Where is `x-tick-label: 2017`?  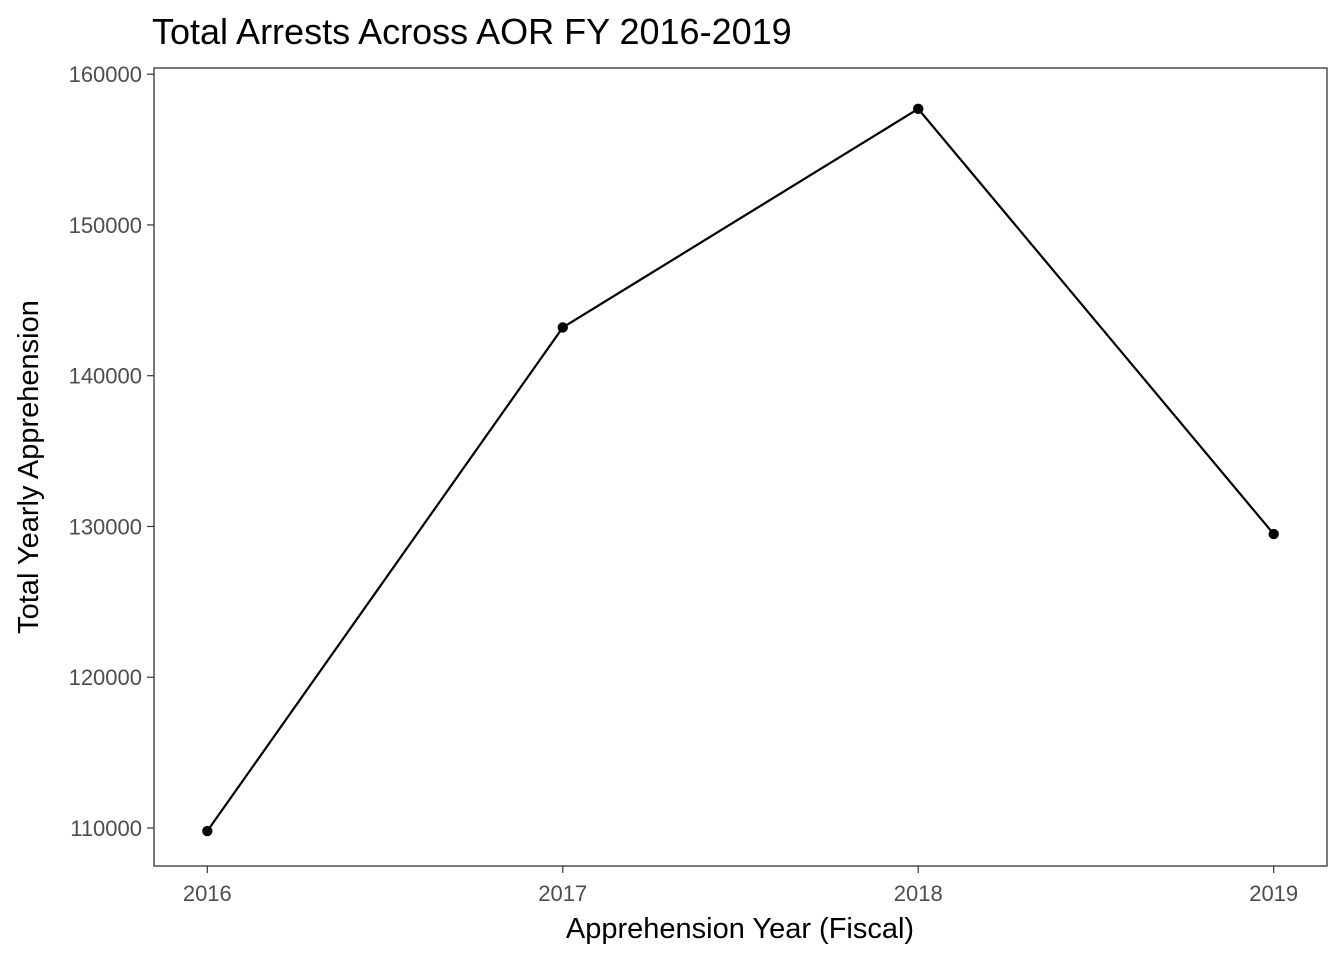
x-tick-label: 2017 is located at coordinates (562, 893).